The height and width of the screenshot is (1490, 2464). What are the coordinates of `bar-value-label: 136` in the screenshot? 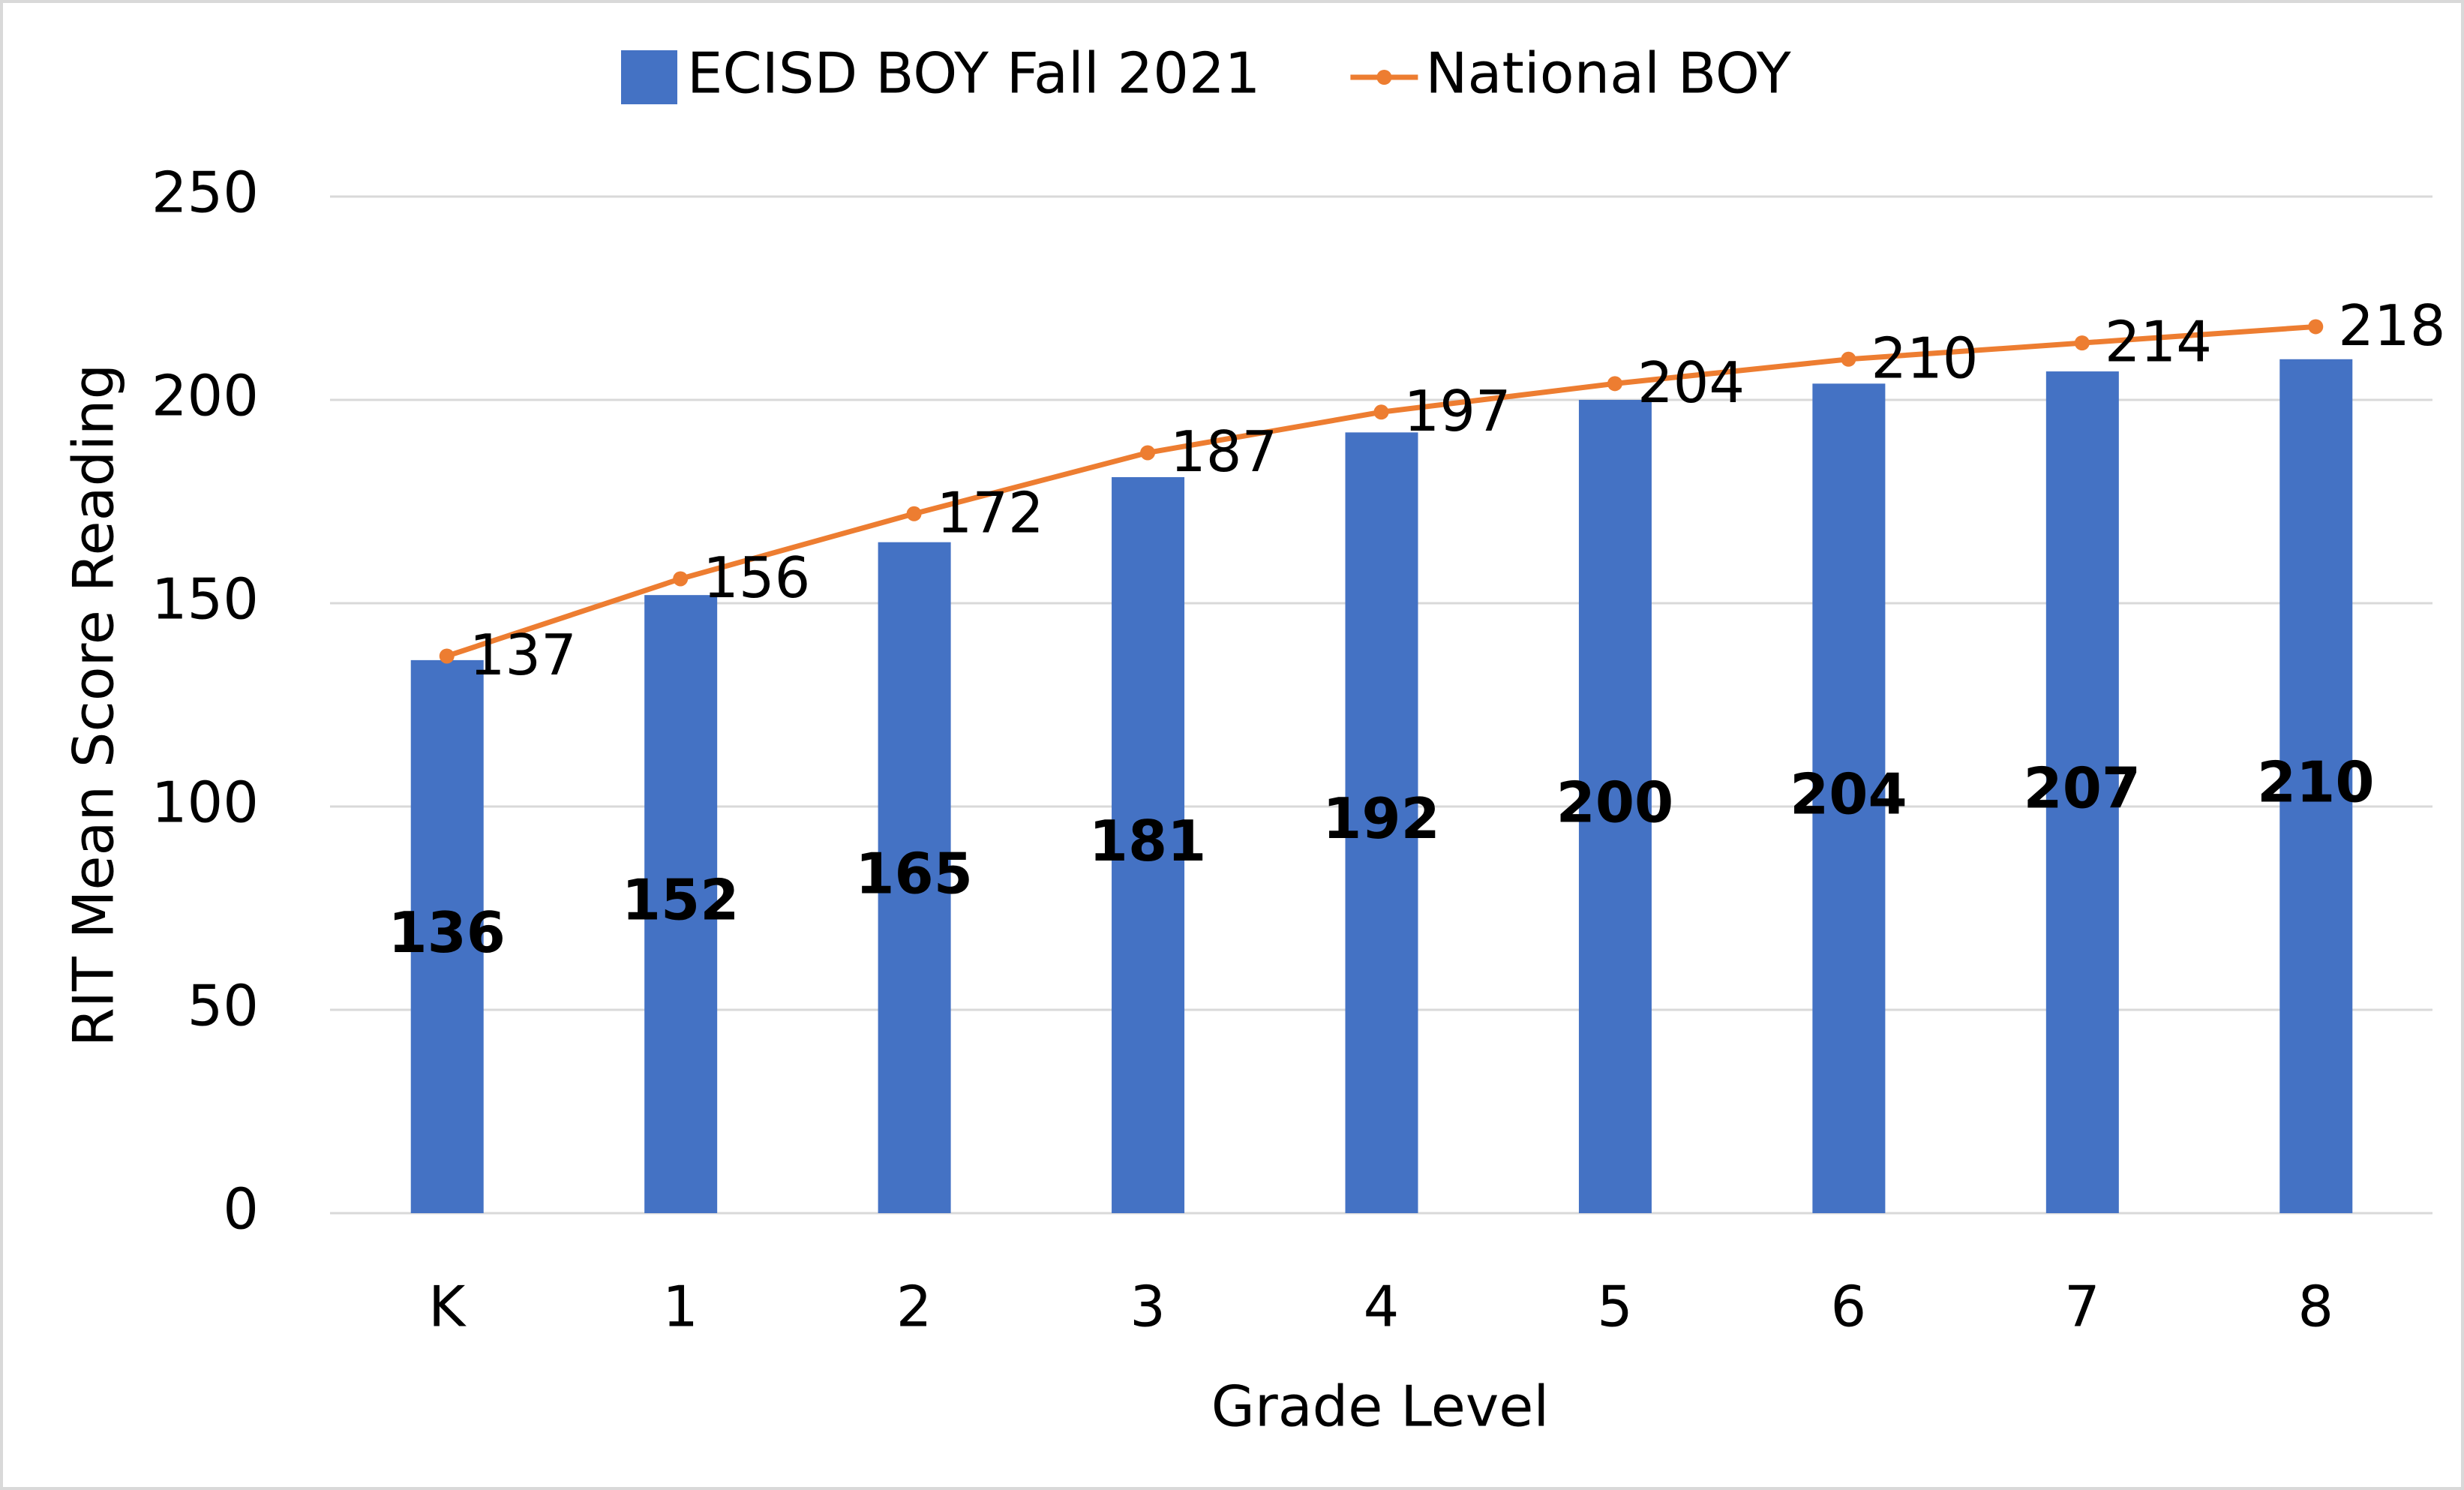 It's located at (447, 933).